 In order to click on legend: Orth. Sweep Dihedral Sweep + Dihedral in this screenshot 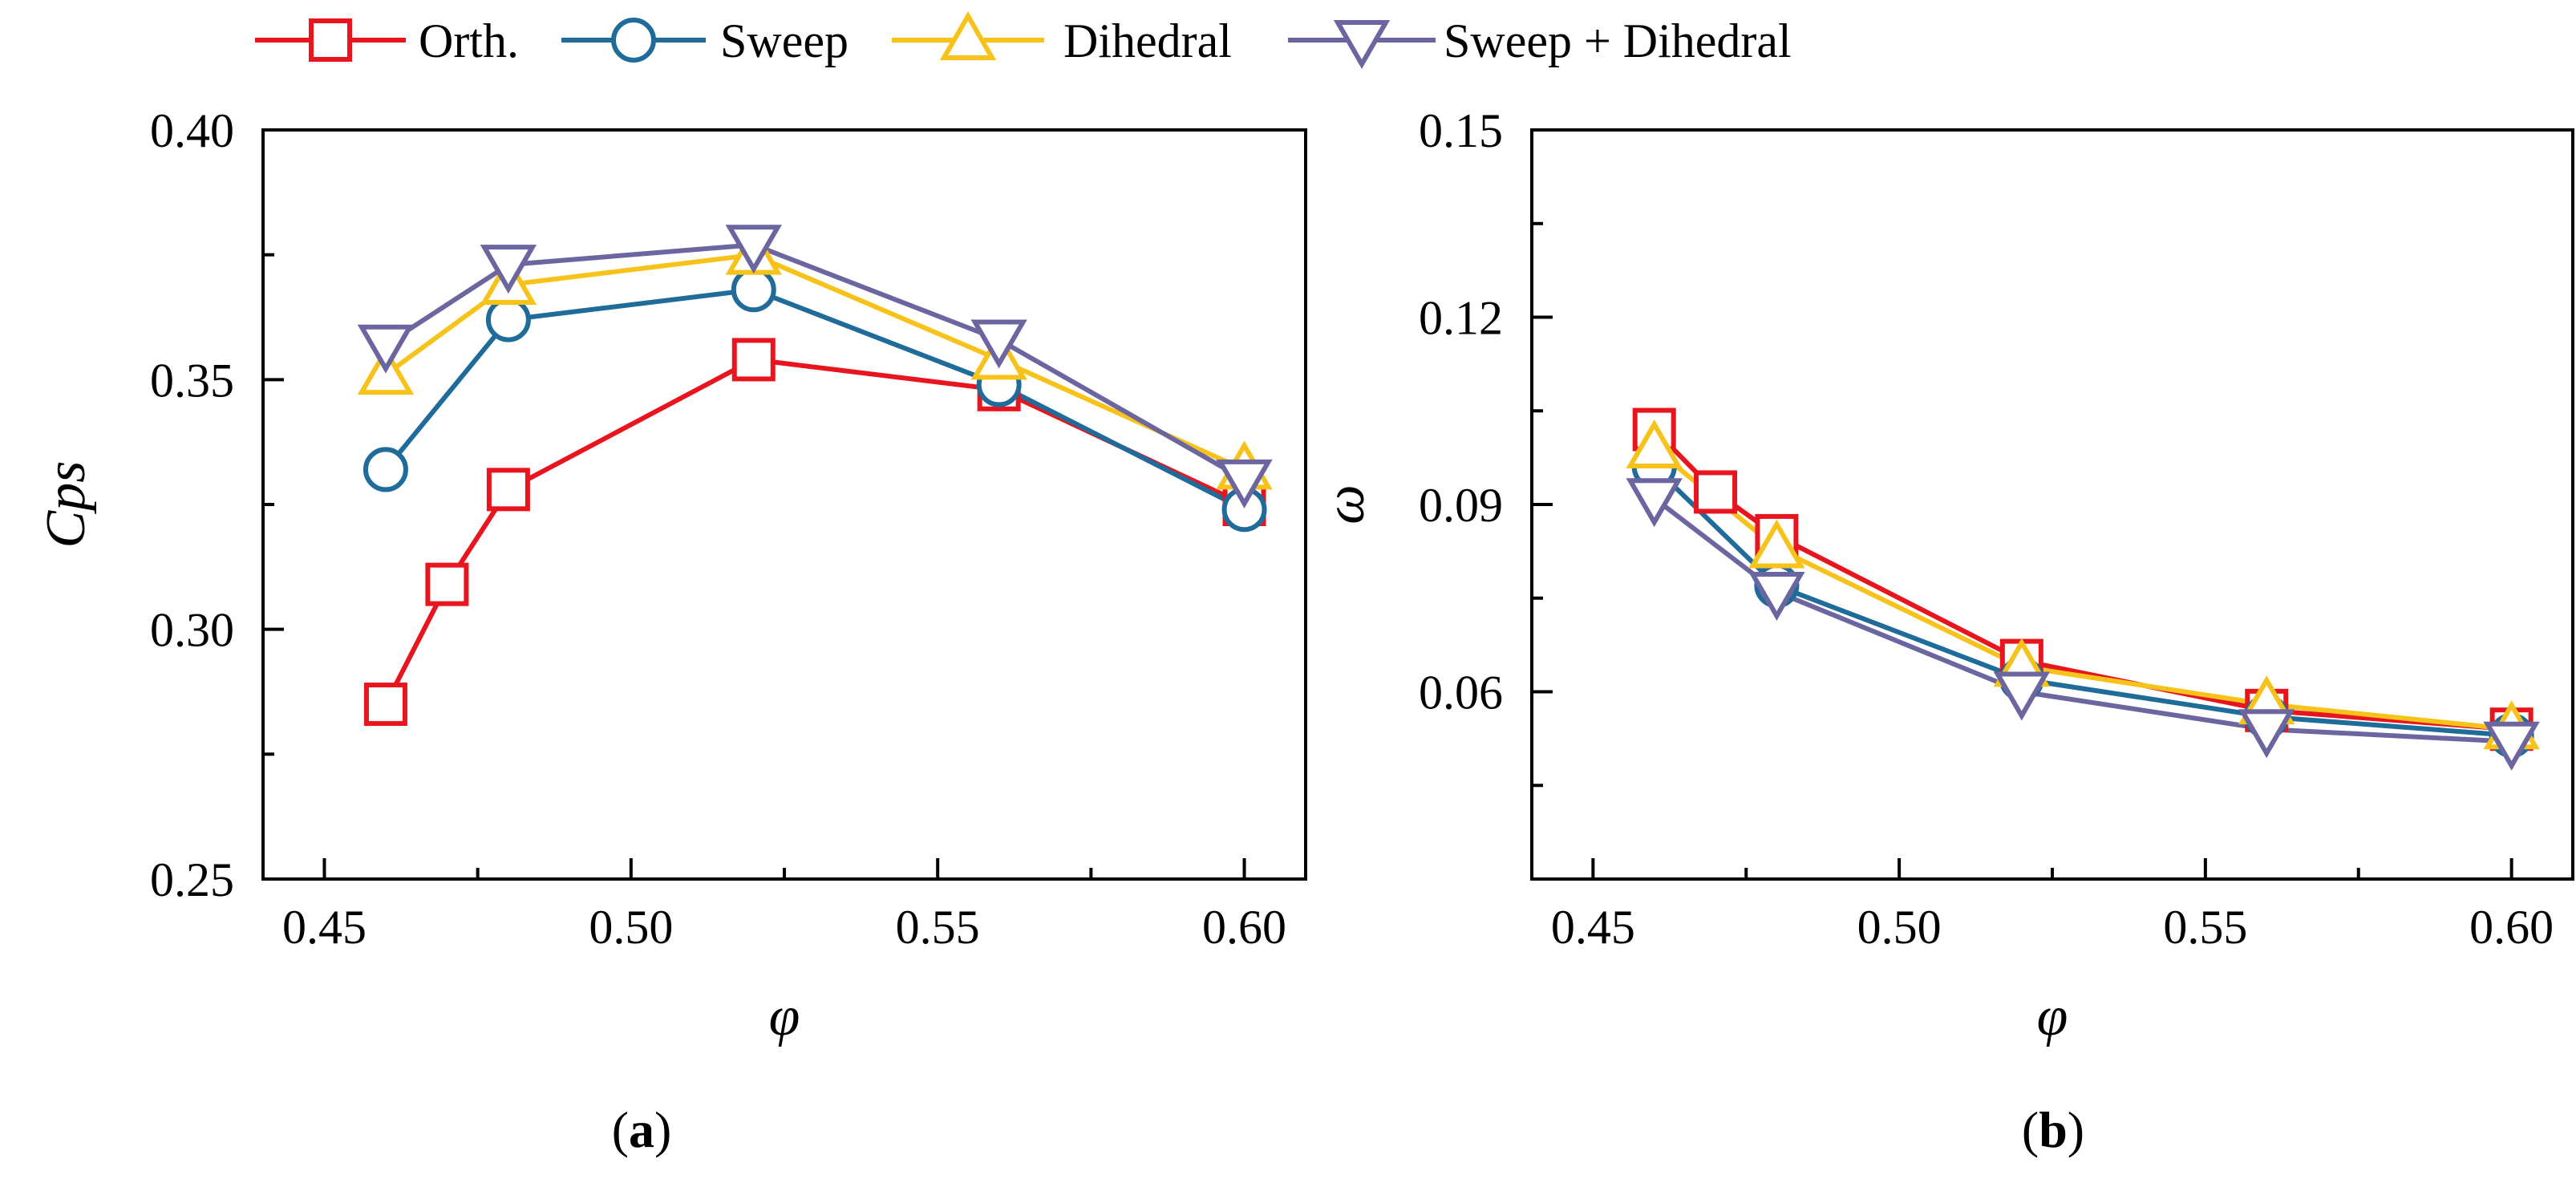, I will do `click(1024, 40)`.